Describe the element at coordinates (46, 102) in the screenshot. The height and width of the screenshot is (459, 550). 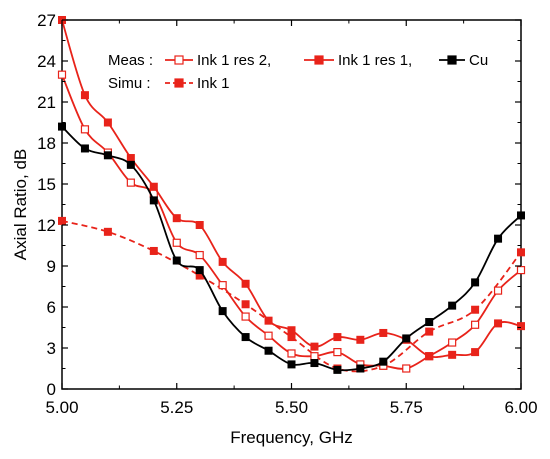
I see `y-tick-label: 21` at that location.